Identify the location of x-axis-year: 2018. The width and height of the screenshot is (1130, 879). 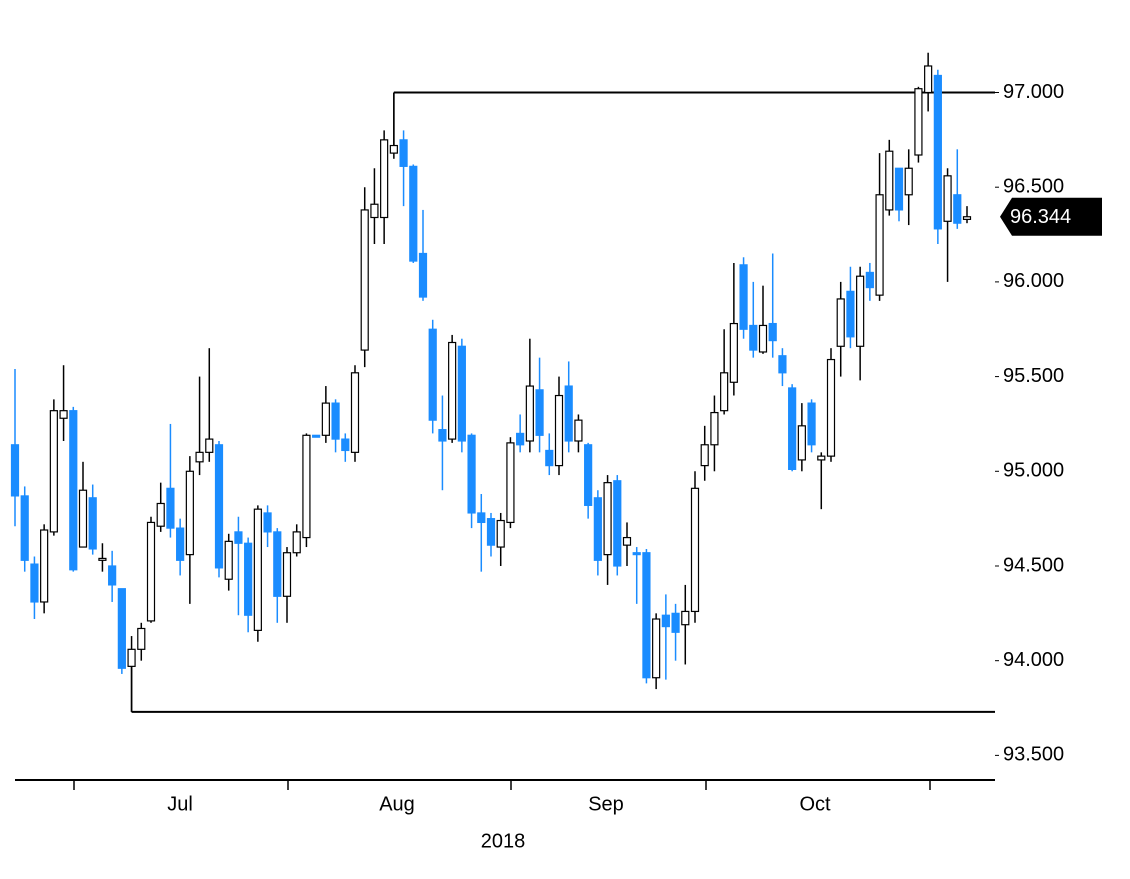
(503, 841).